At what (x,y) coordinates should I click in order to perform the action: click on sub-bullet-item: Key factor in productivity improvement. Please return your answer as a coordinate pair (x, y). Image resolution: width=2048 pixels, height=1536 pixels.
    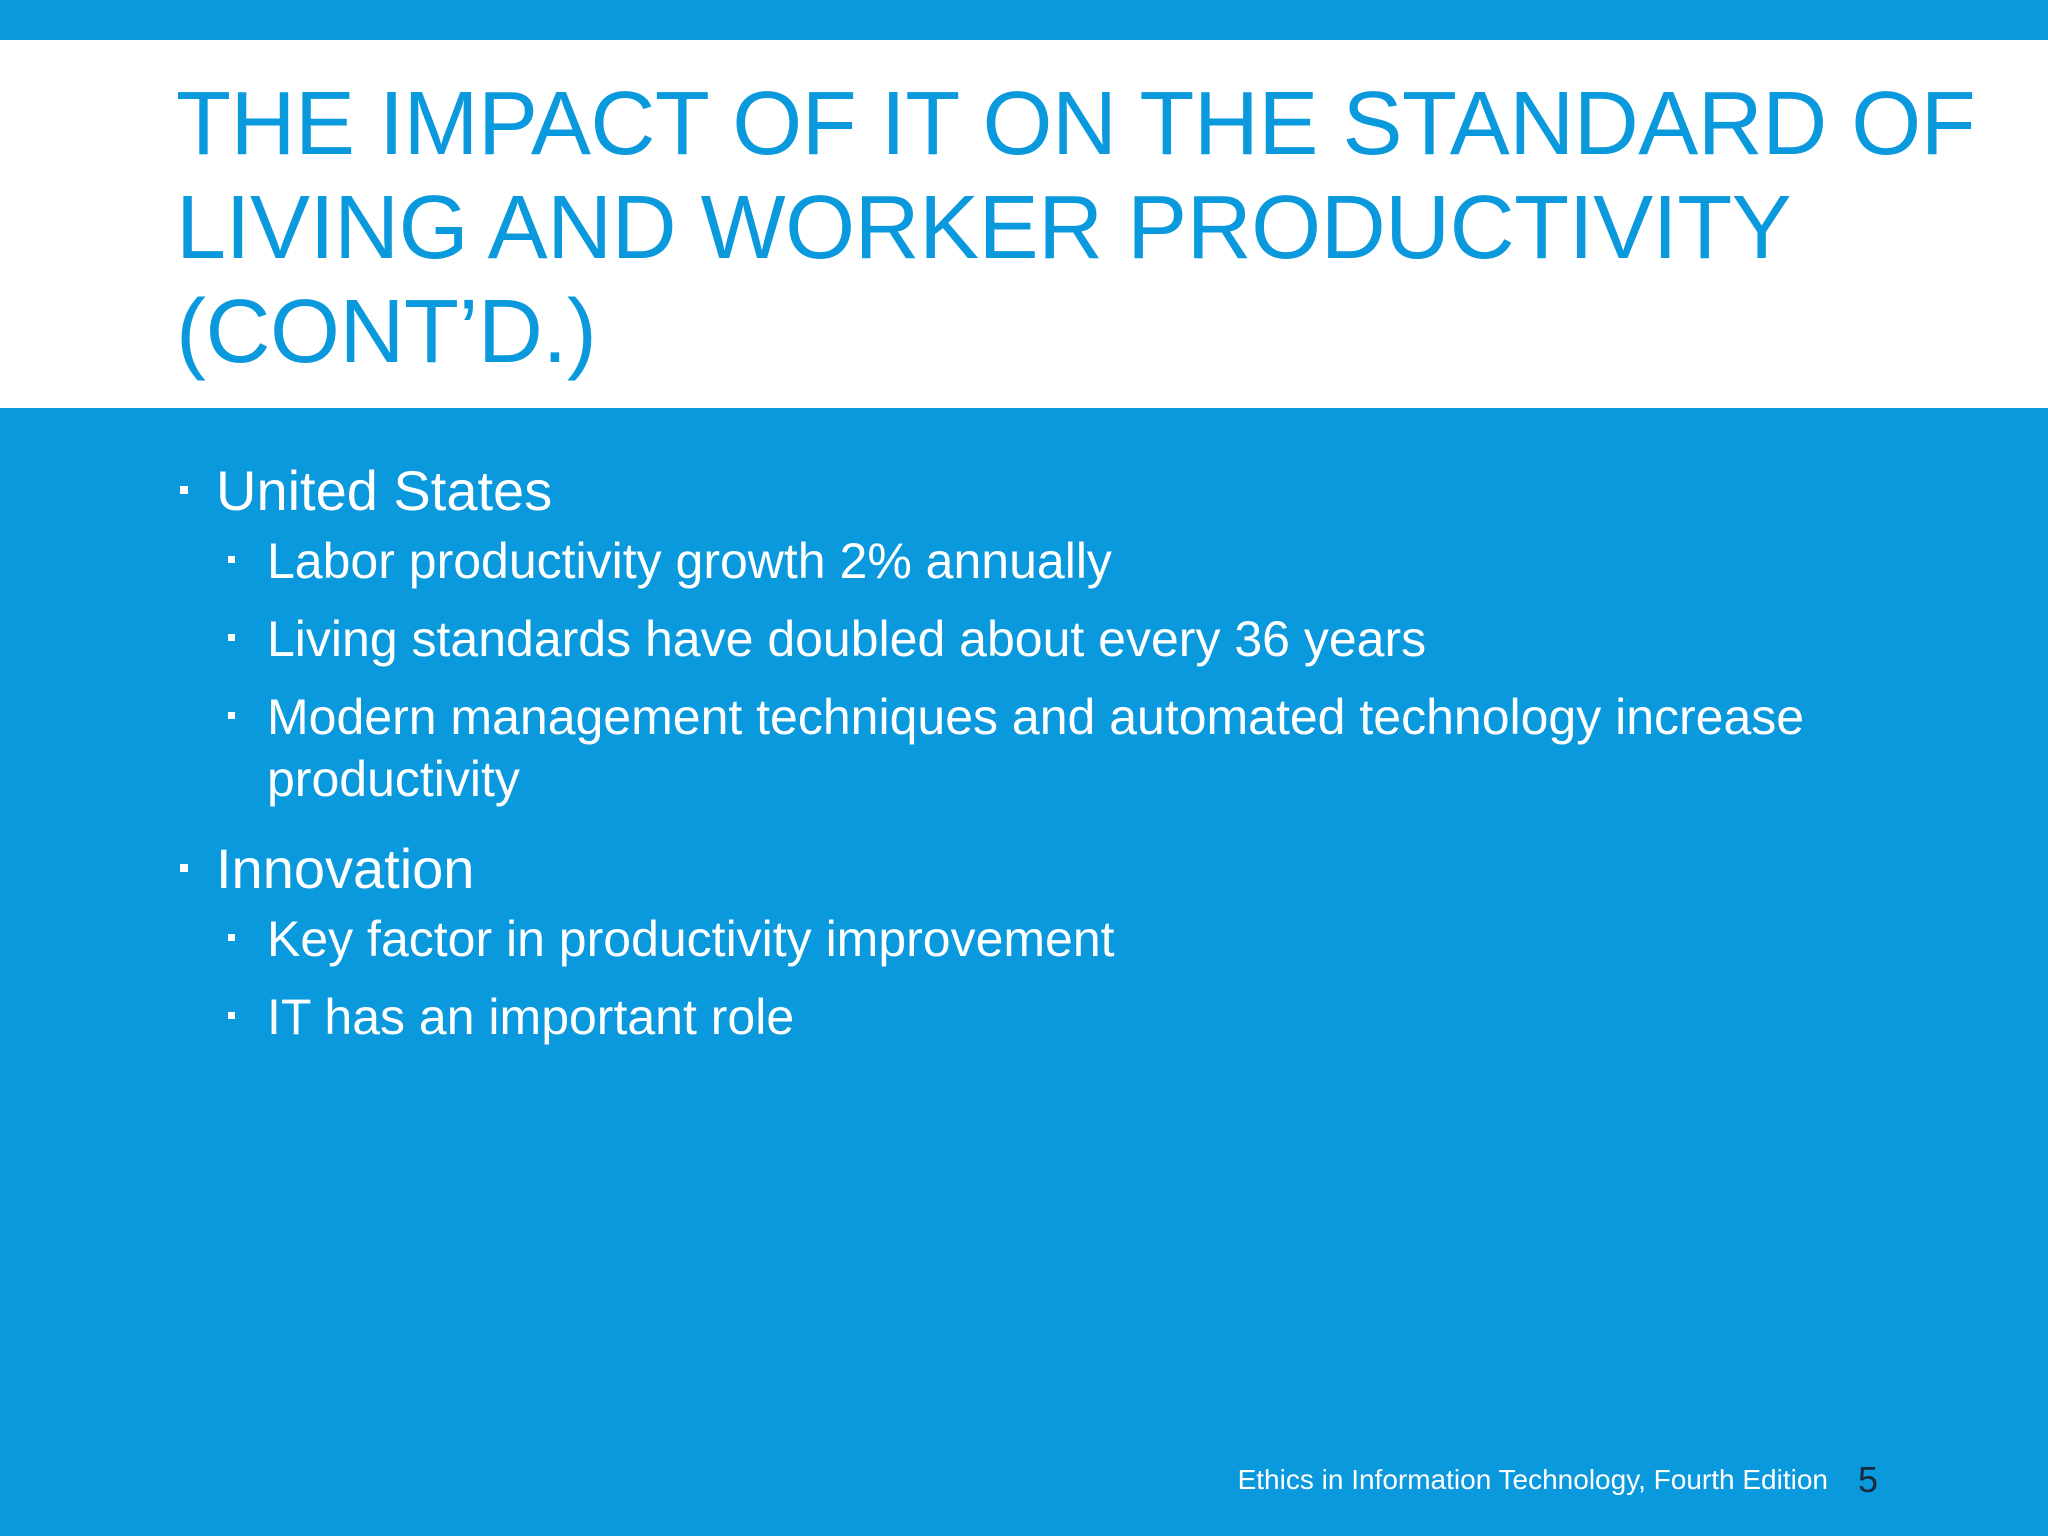
    Looking at the image, I should click on (1031, 939).